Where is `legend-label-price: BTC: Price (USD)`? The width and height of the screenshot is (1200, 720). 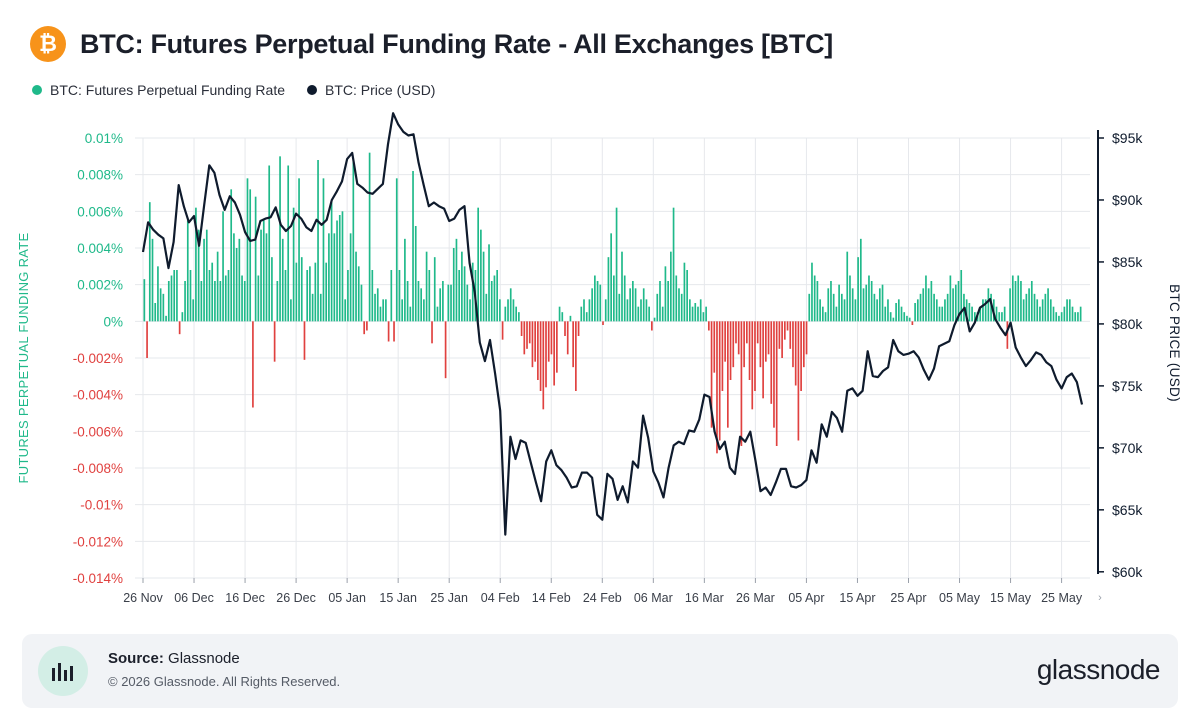 legend-label-price: BTC: Price (USD) is located at coordinates (380, 90).